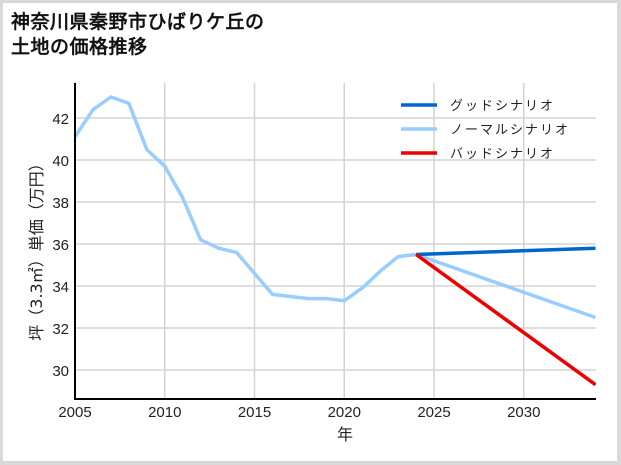 This screenshot has width=621, height=465. What do you see at coordinates (79, 47) in the screenshot?
I see `chart-title-line2: 土地の価格推移` at bounding box center [79, 47].